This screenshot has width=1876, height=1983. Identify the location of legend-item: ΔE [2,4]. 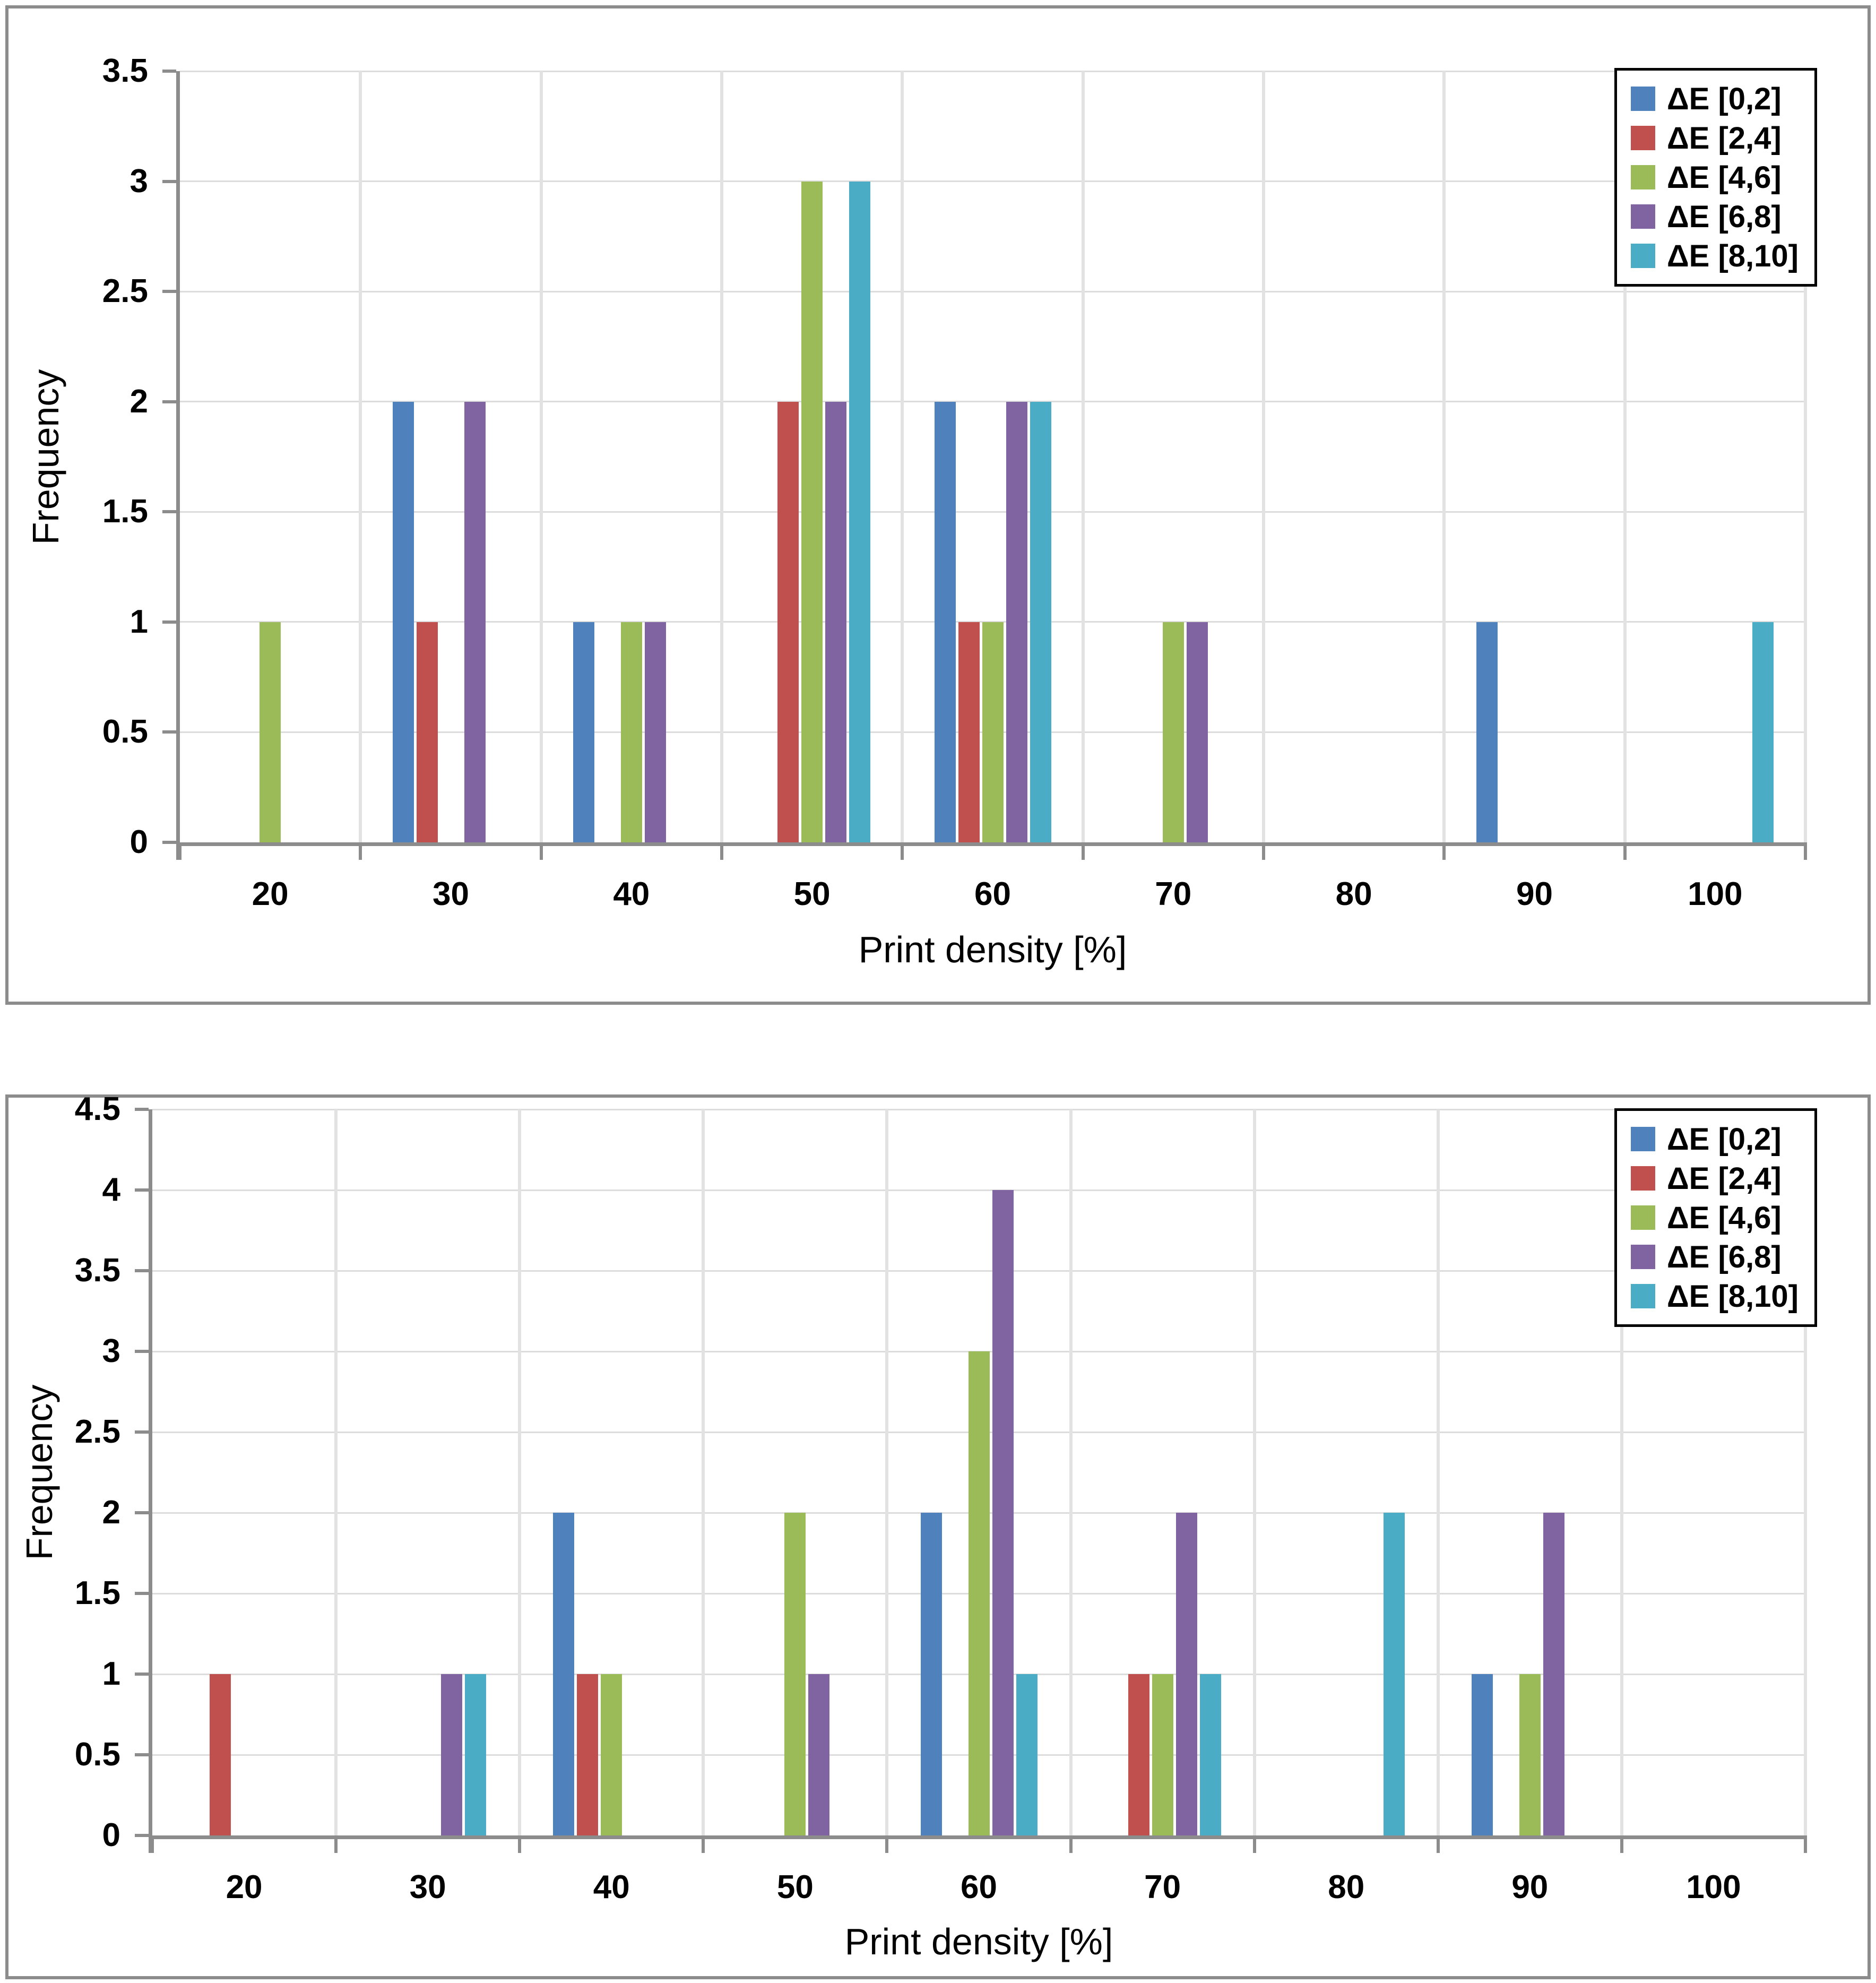
(1714, 1178).